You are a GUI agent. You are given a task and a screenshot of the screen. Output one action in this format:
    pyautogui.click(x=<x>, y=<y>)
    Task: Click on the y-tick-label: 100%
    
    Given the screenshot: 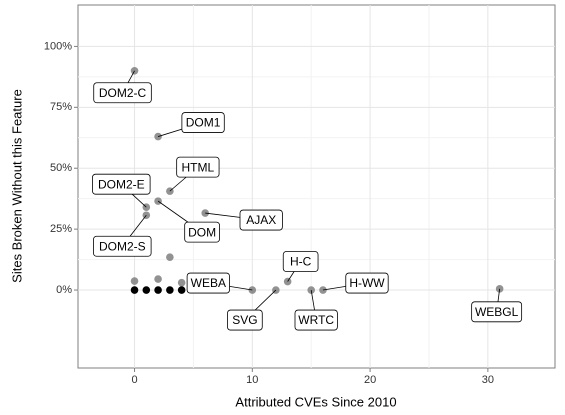 What is the action you would take?
    pyautogui.click(x=58, y=46)
    